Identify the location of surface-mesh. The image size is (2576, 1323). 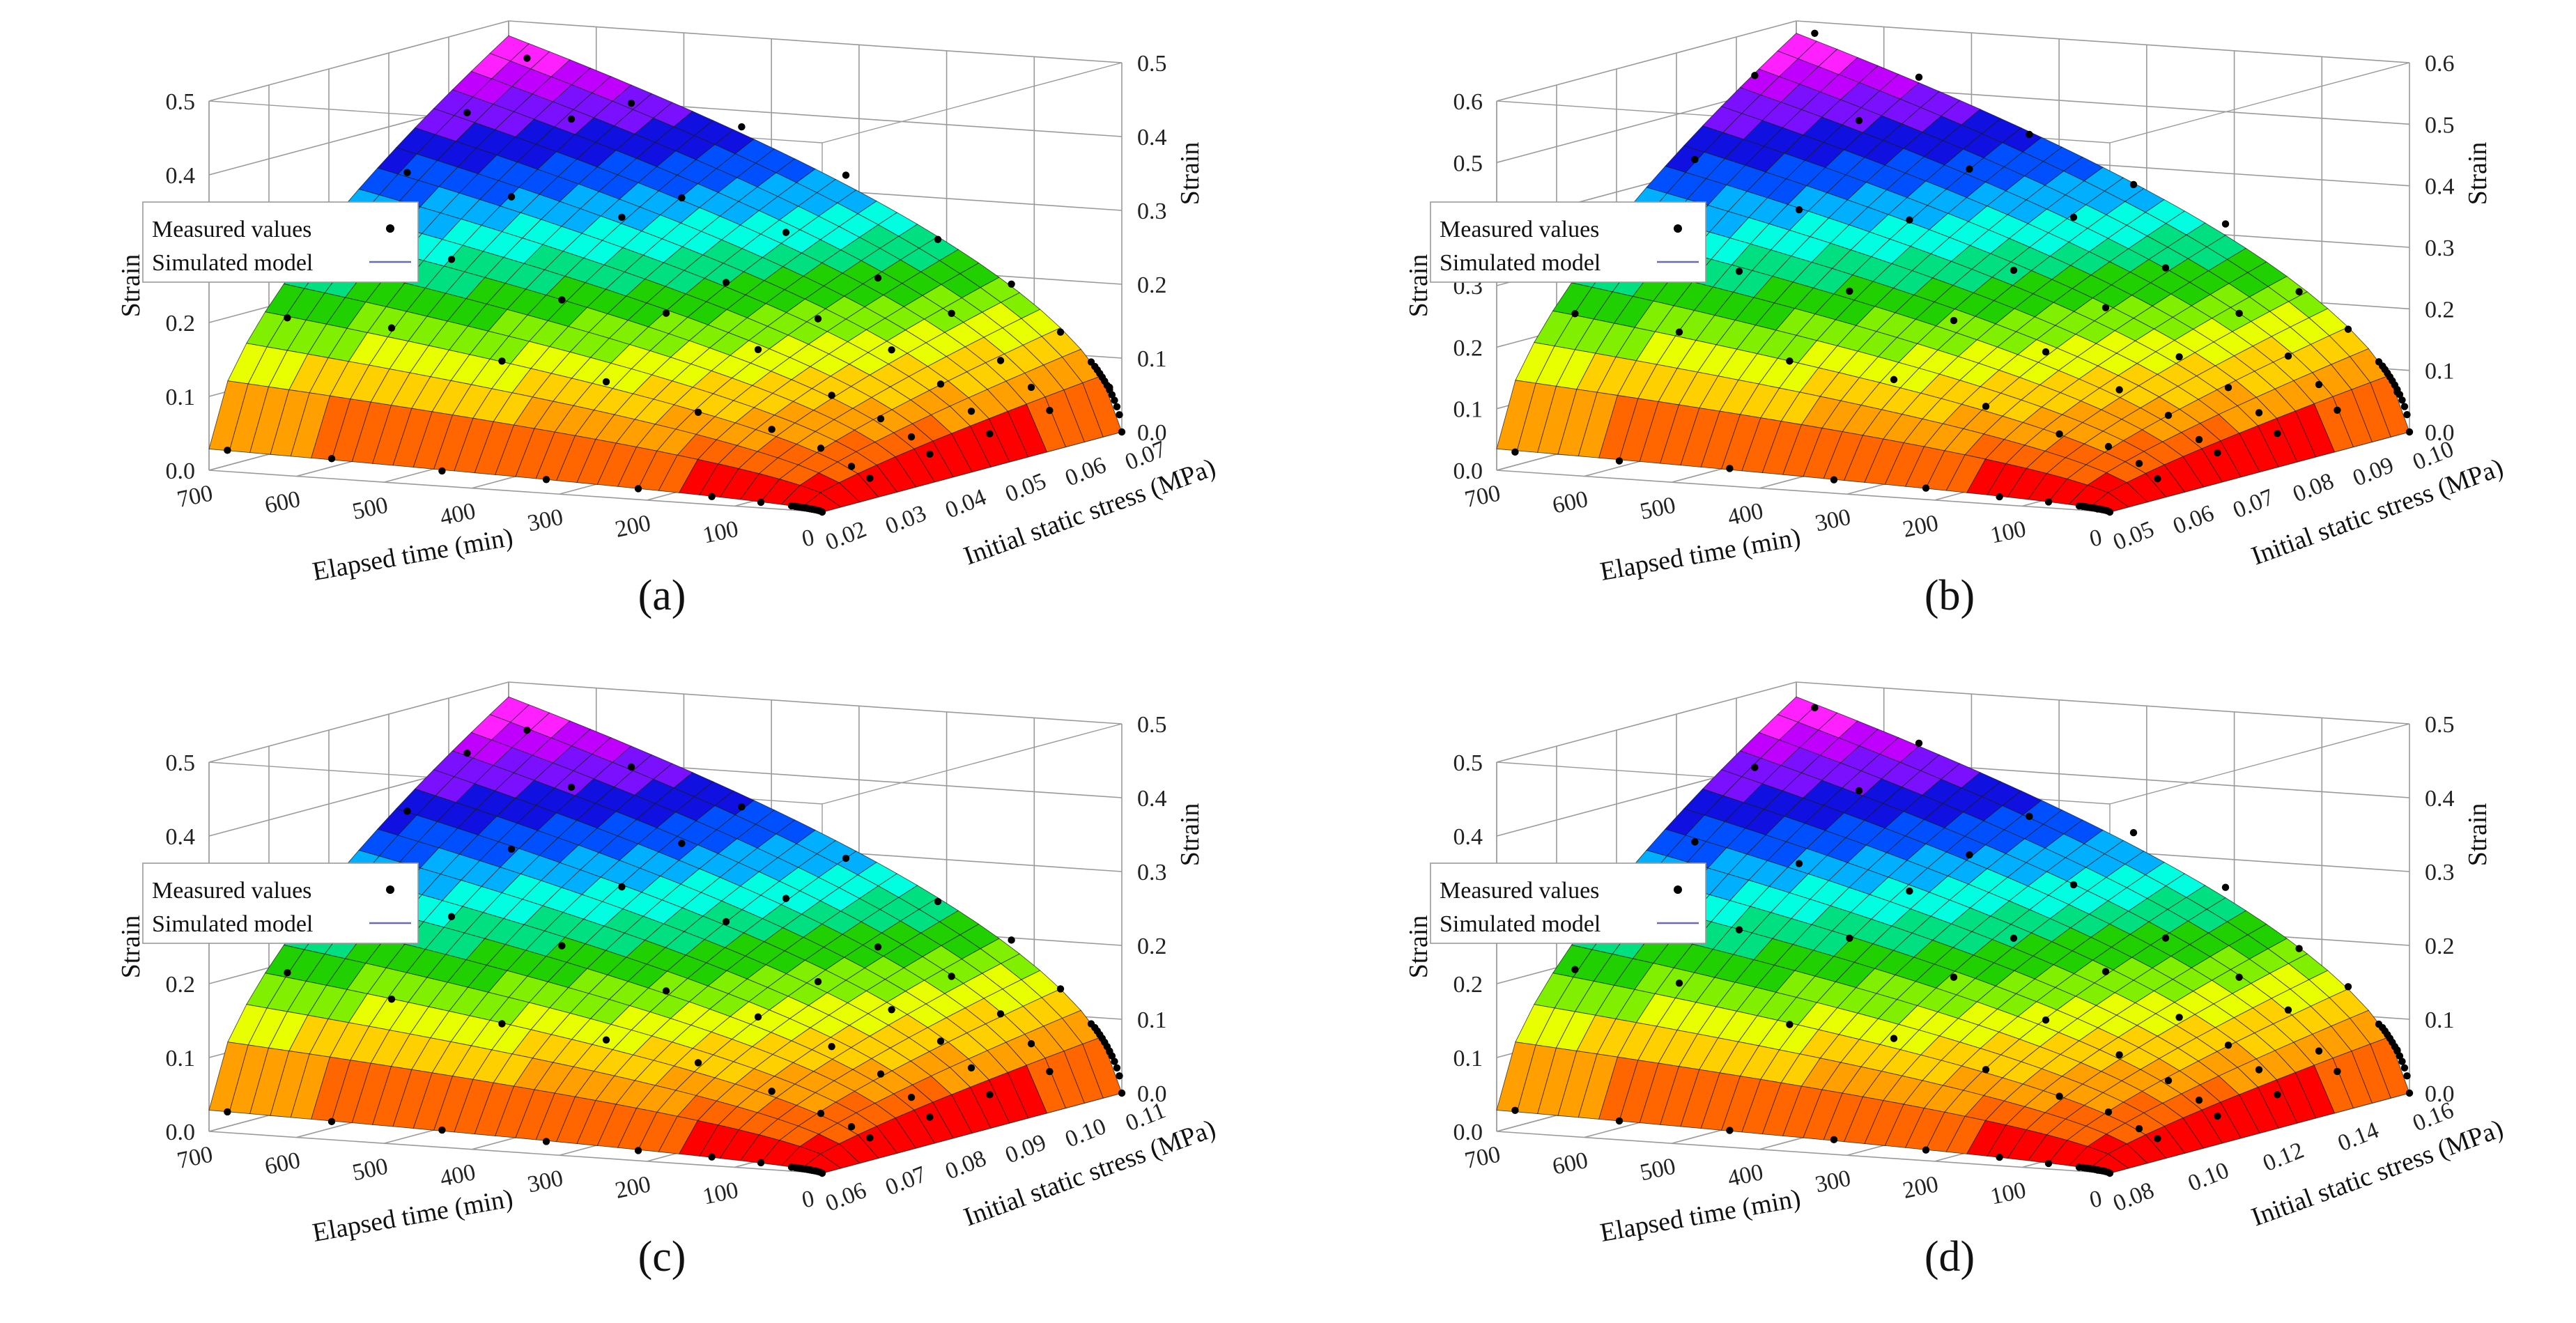
(665, 935).